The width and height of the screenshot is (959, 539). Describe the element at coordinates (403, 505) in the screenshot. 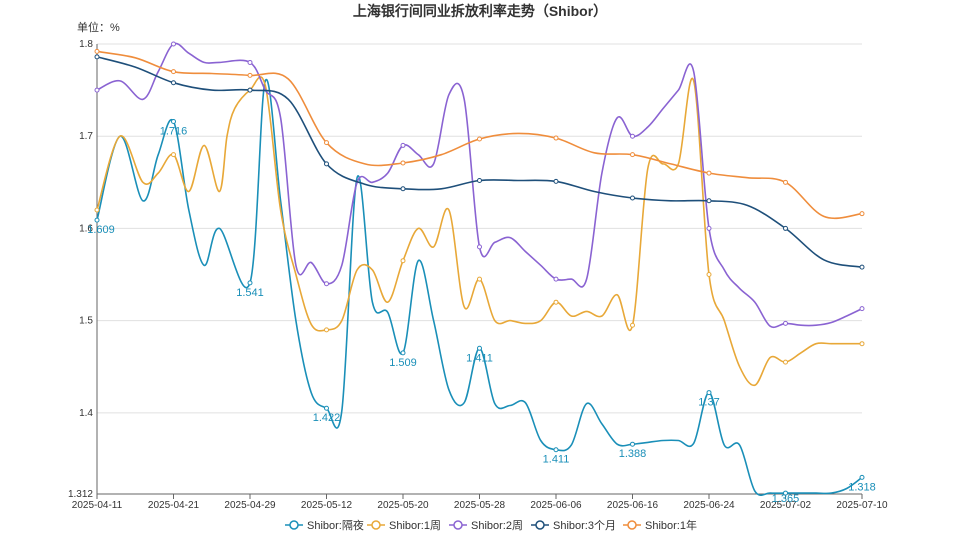

I see `x-tick-label: 2025-05-20` at that location.